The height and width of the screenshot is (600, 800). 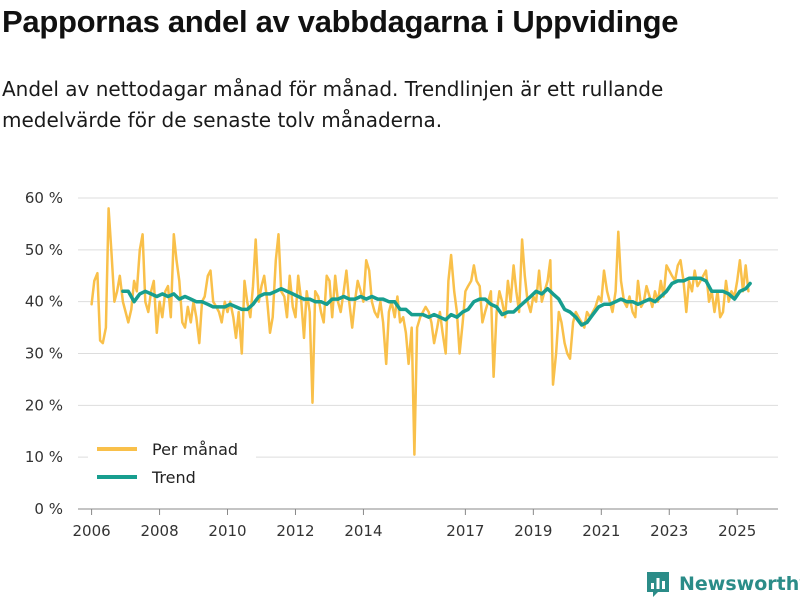 I want to click on brand-logo: Newsworthy, so click(x=722, y=584).